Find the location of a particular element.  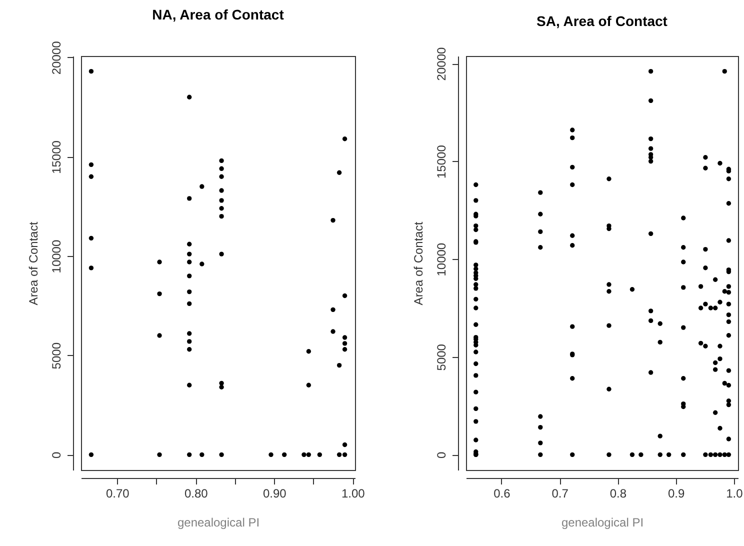

x-tick-label: 1.0 is located at coordinates (735, 493).